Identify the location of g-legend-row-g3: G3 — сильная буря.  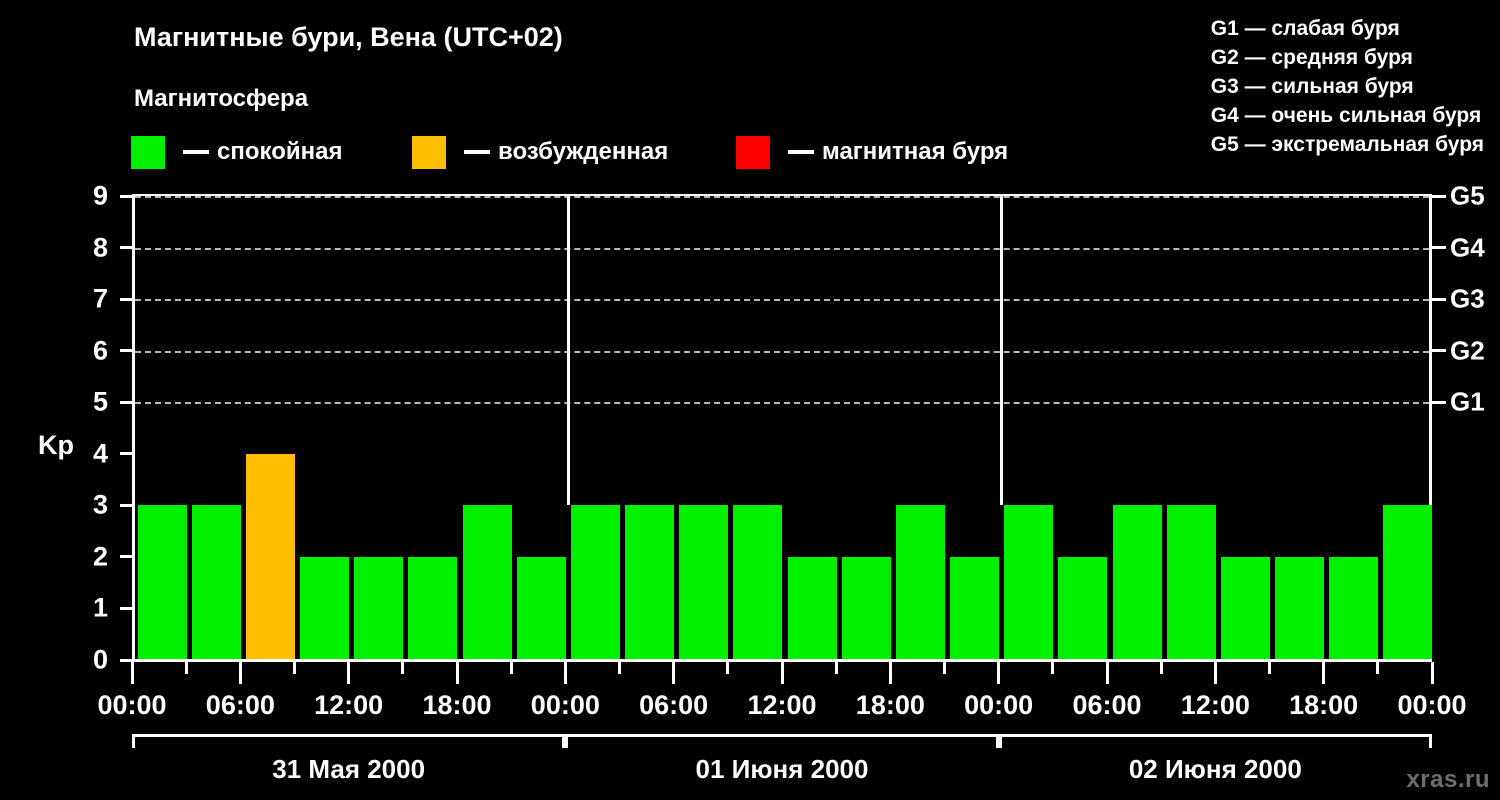
(1312, 86).